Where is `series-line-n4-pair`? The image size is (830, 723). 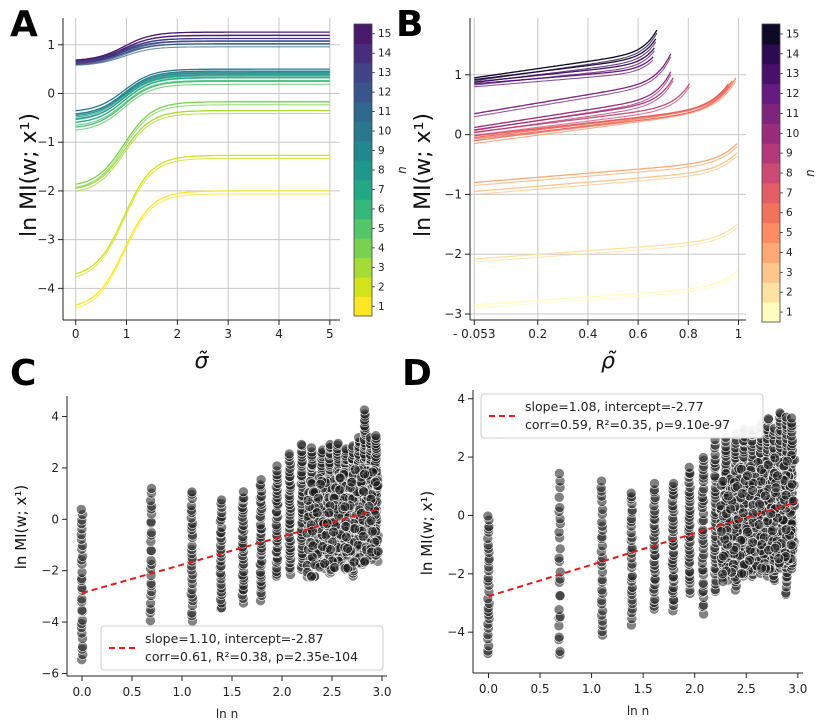
series-line-n4-pair is located at coordinates (606, 166).